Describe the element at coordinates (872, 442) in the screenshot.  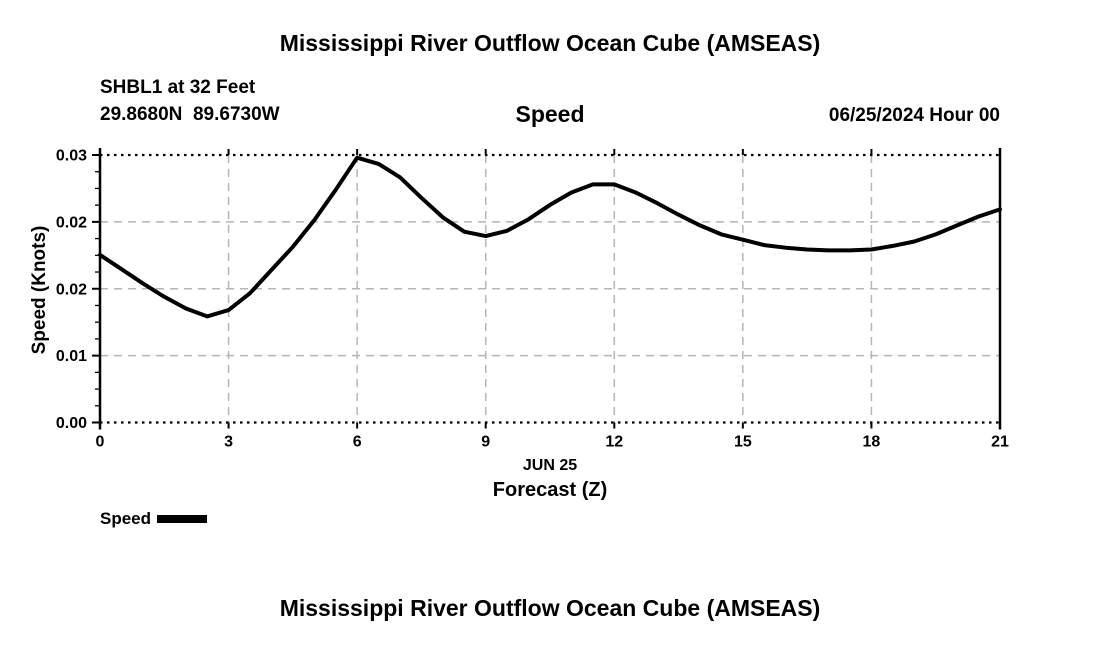
I see `x-tick-label: 18` at that location.